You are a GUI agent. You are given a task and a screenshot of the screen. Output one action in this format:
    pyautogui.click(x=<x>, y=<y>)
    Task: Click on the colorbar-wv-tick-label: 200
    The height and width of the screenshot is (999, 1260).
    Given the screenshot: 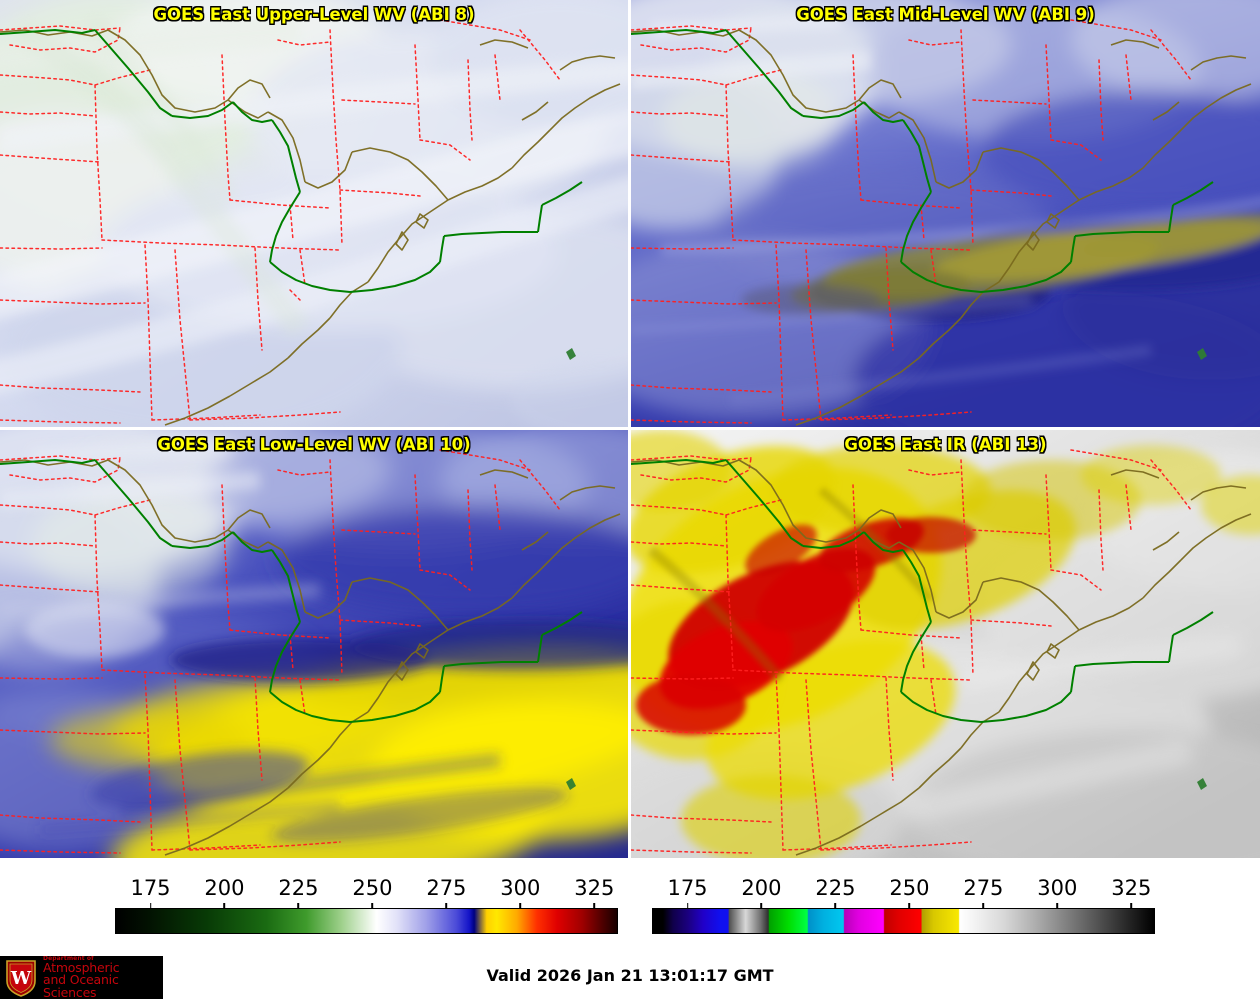 What is the action you would take?
    pyautogui.click(x=224, y=888)
    